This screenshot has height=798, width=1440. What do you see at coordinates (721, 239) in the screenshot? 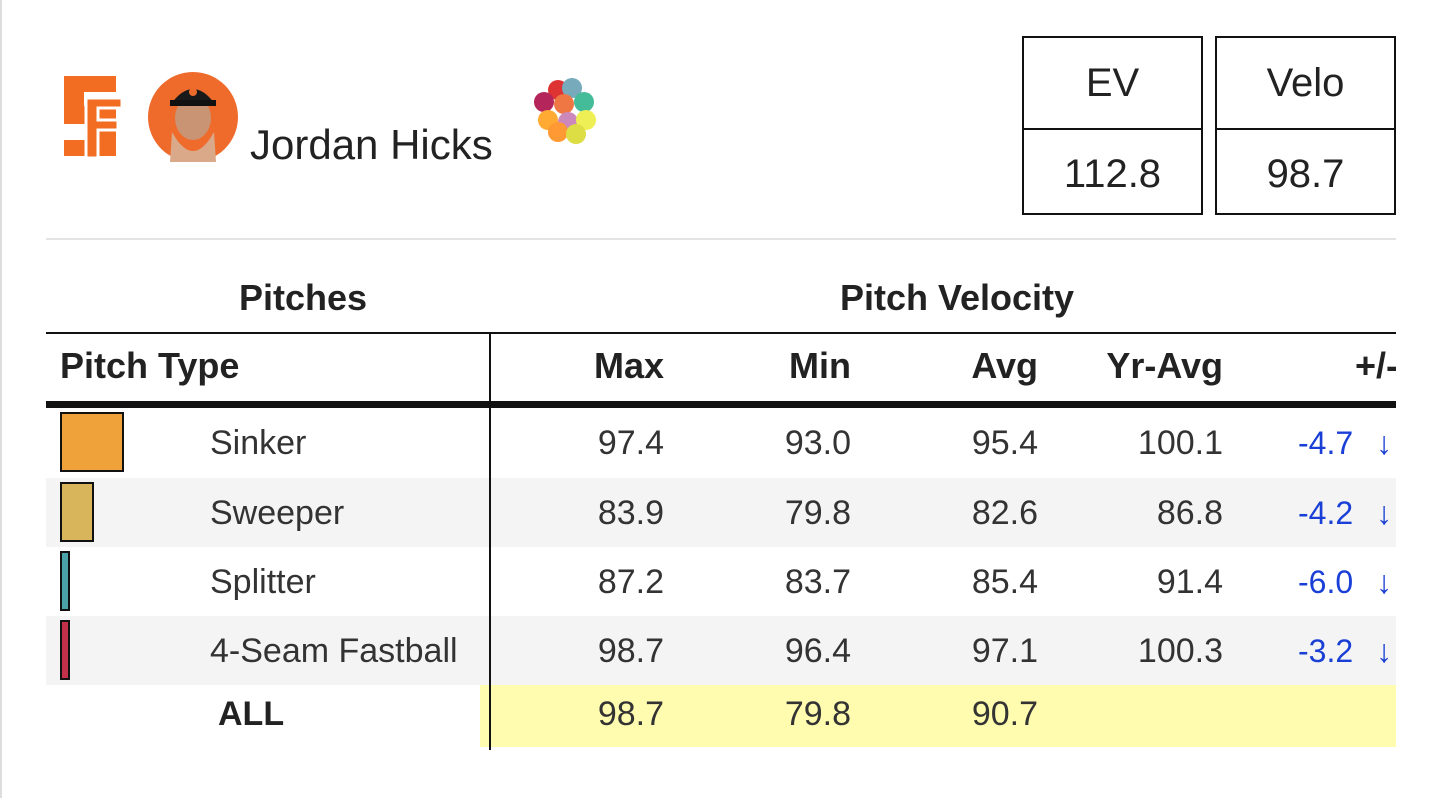
I see `divider` at bounding box center [721, 239].